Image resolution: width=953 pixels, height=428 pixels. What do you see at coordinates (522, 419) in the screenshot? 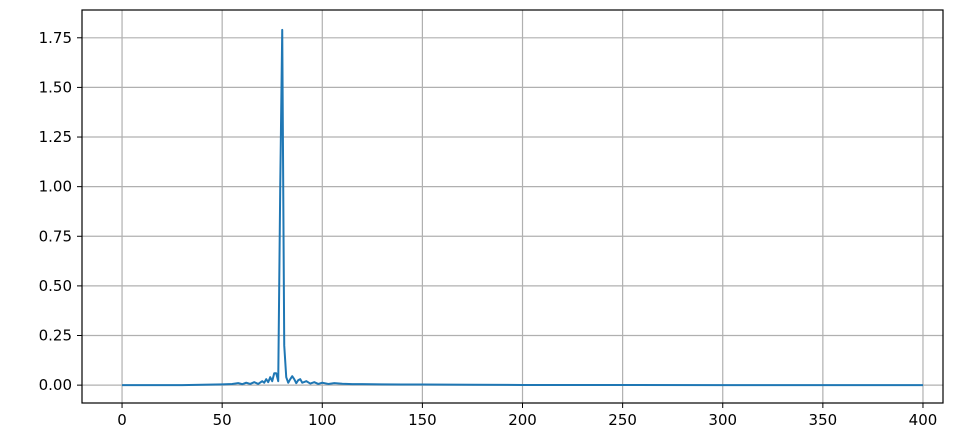
I see `x-tick-label: 200` at bounding box center [522, 419].